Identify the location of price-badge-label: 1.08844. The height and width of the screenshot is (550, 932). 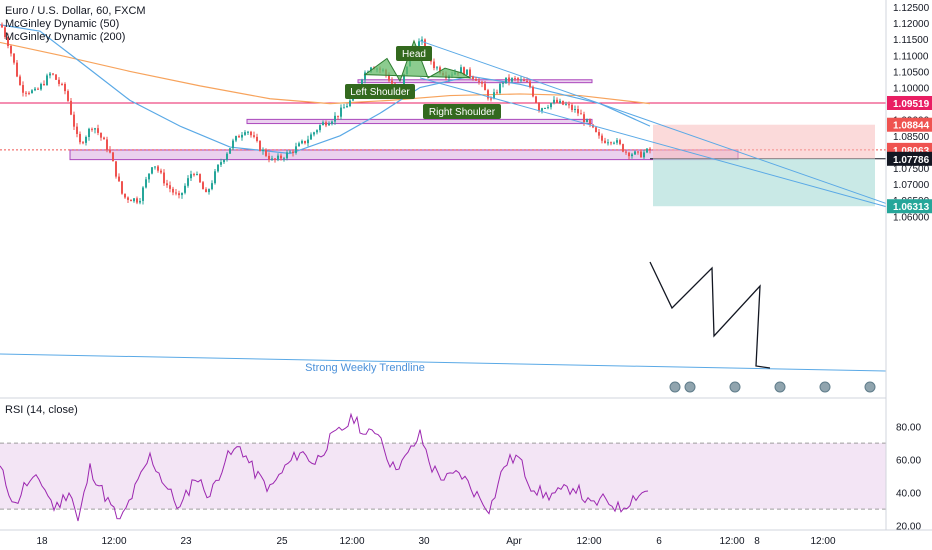
(911, 126).